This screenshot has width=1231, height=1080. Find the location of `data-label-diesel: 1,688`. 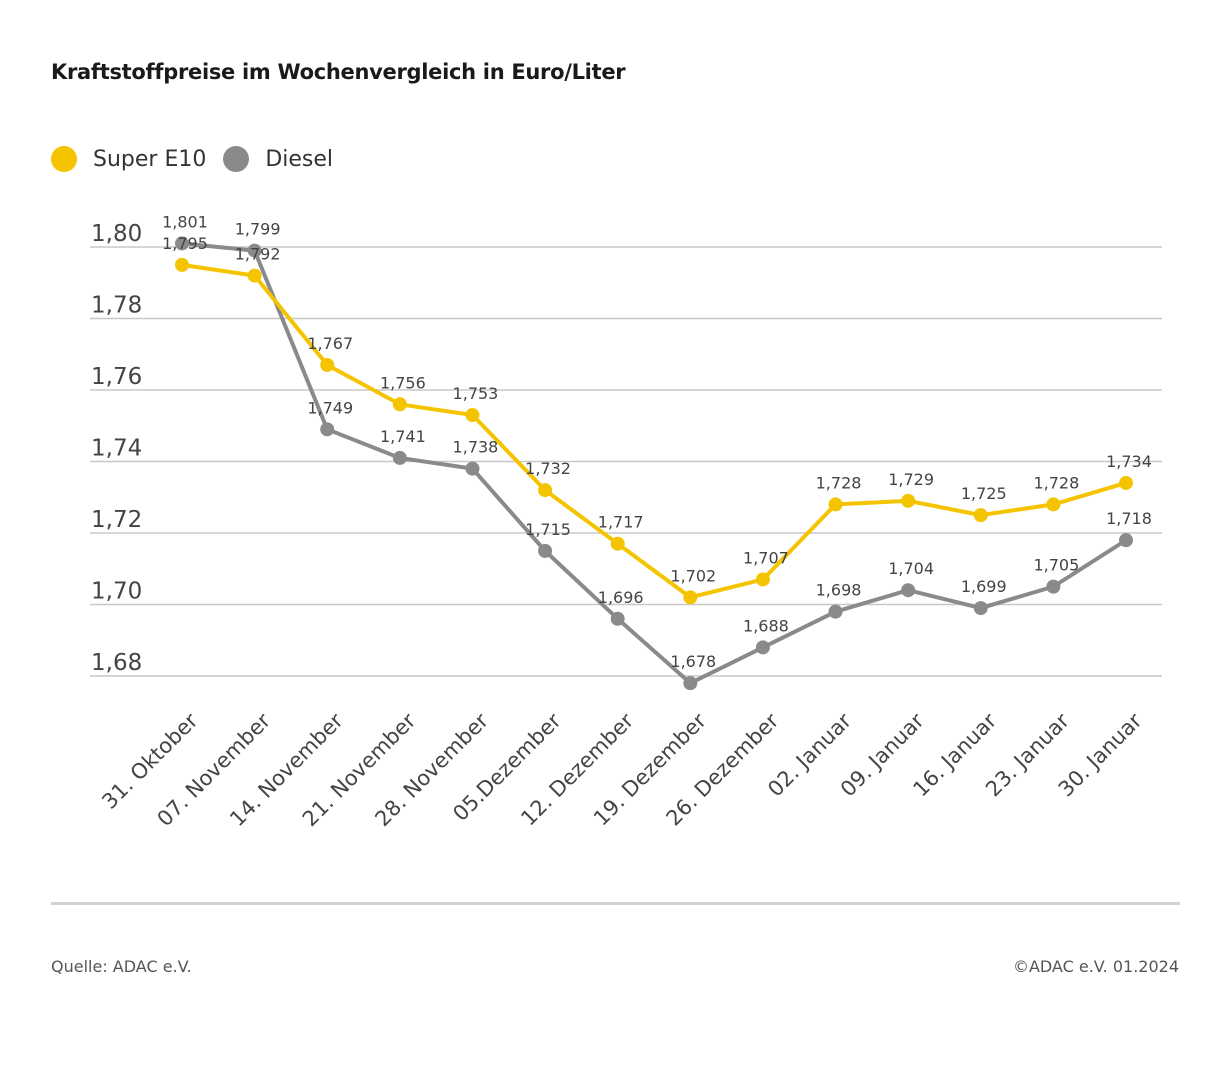

data-label-diesel: 1,688 is located at coordinates (766, 625).